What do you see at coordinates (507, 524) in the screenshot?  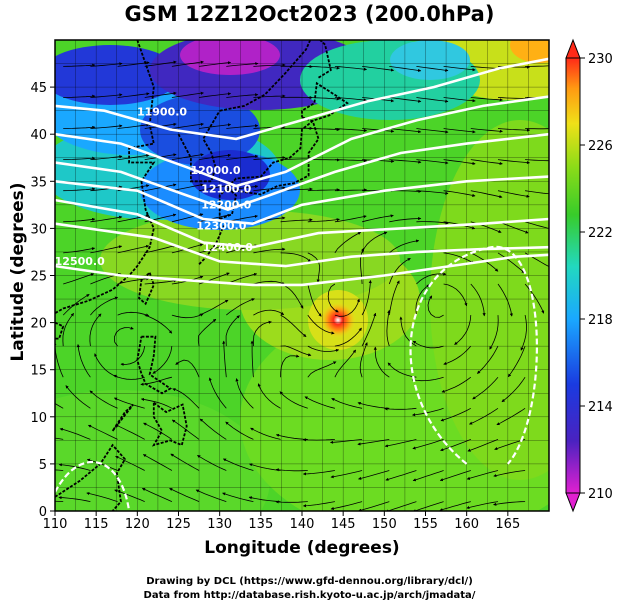 I see `x-tick-label: 165` at bounding box center [507, 524].